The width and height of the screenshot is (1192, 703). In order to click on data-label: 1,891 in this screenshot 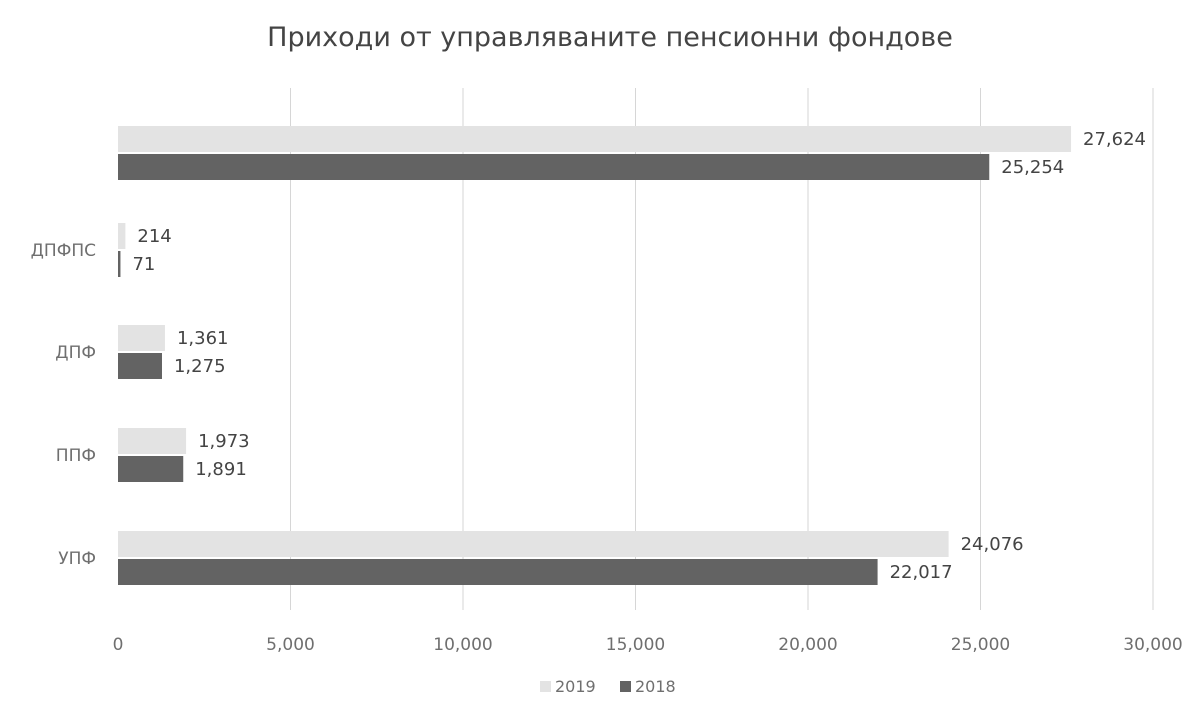, I will do `click(221, 469)`.